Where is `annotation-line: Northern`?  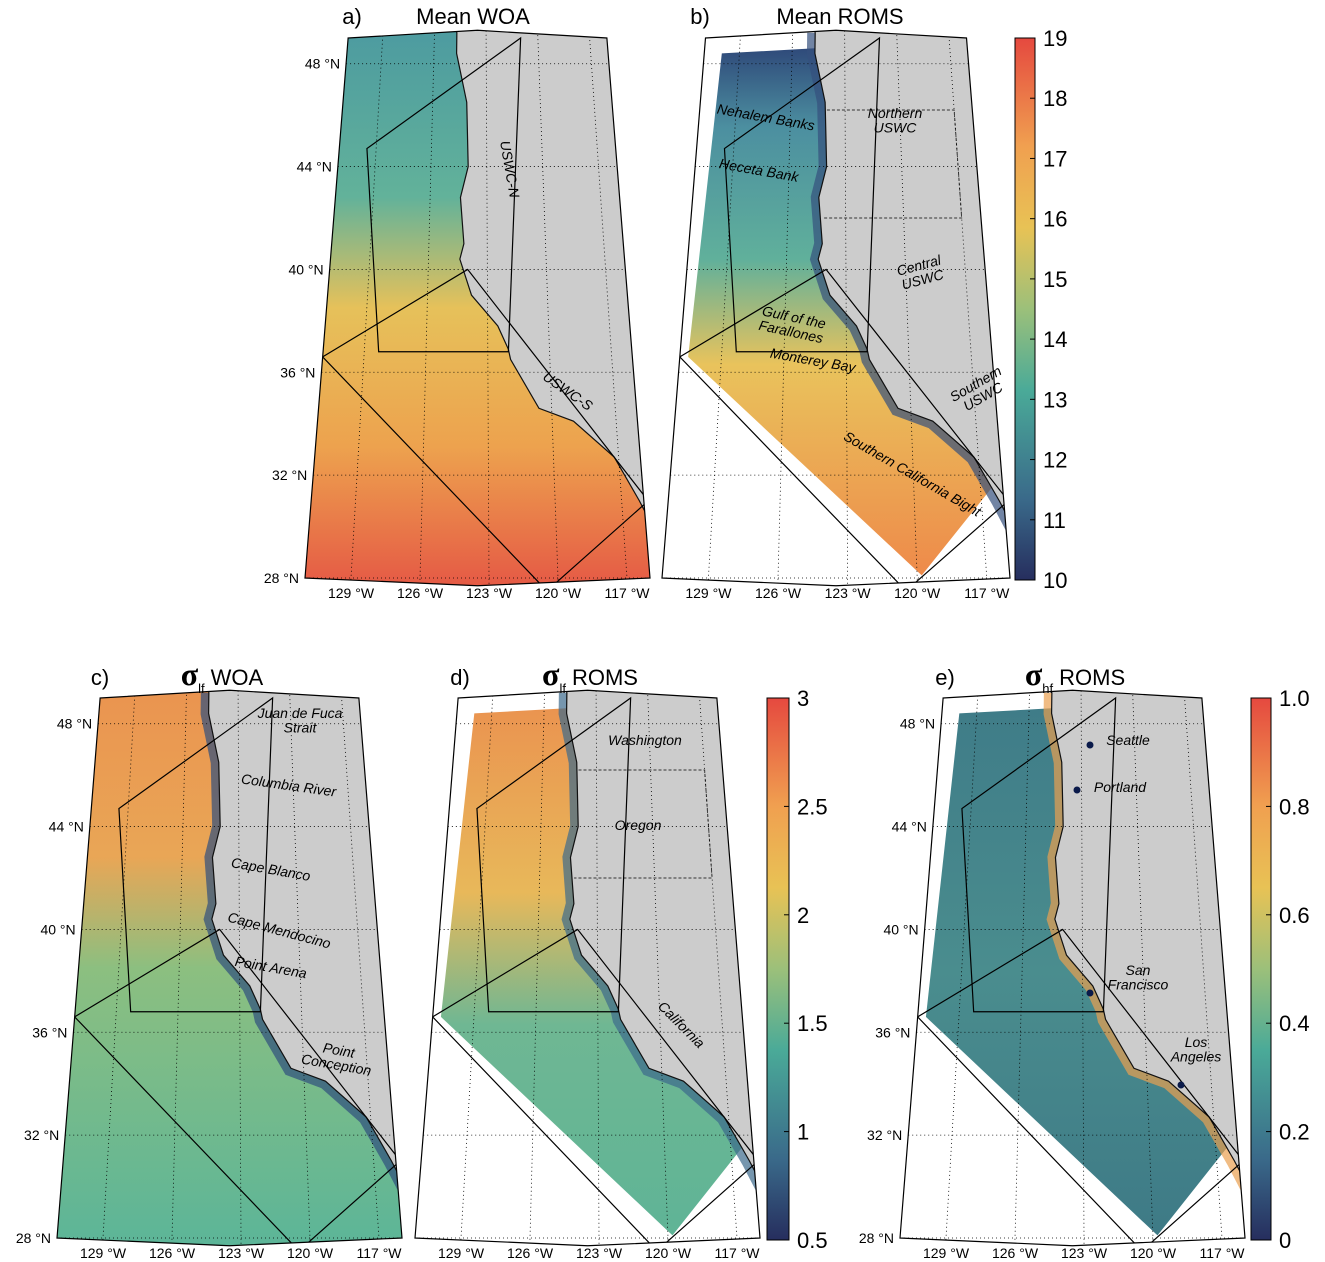
annotation-line: Northern is located at coordinates (895, 113).